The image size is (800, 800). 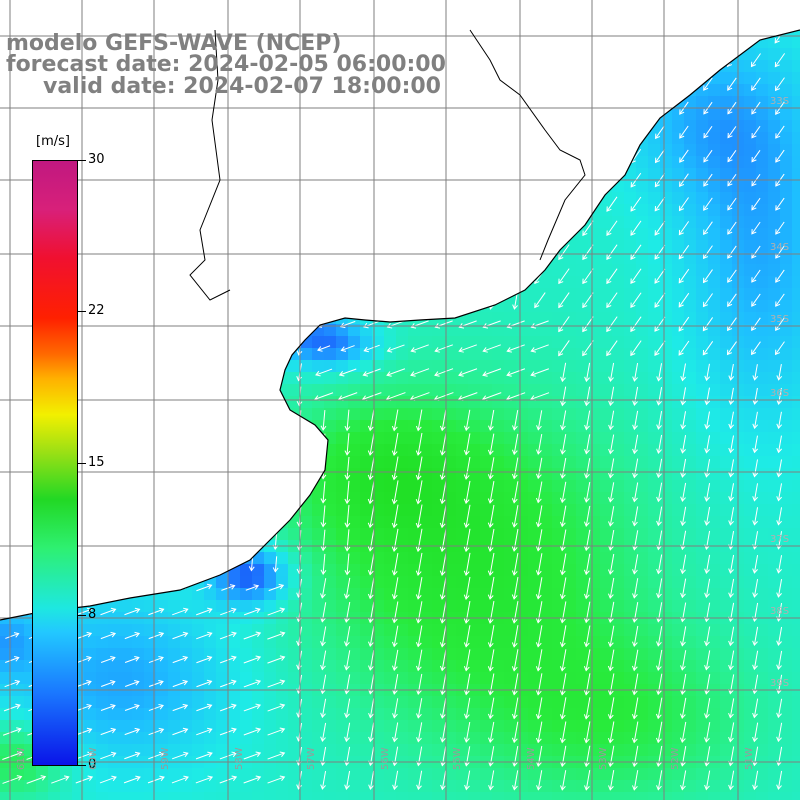 What do you see at coordinates (527, 145) in the screenshot?
I see `border-line` at bounding box center [527, 145].